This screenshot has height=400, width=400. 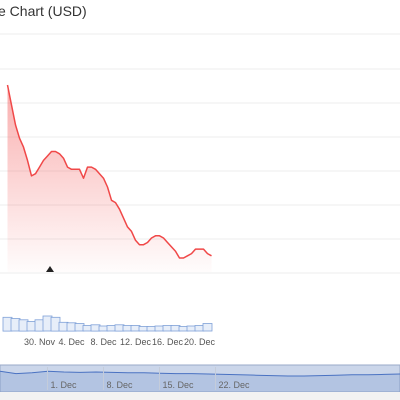 I want to click on x-tick-label: 12. Dec, so click(x=136, y=342).